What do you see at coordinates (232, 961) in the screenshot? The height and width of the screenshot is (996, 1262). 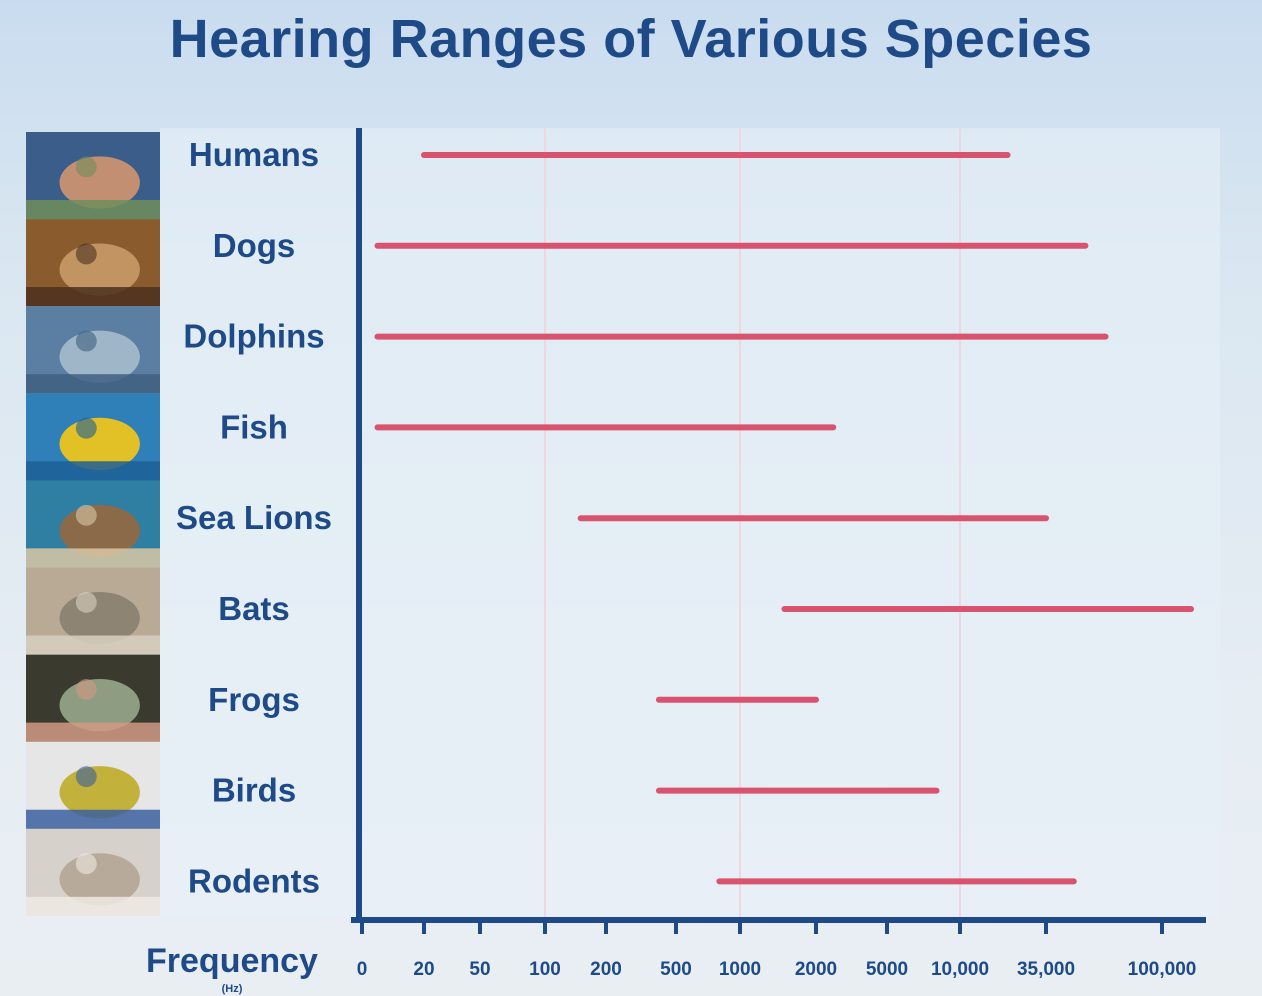 I see `x-axis-label: Frequency` at bounding box center [232, 961].